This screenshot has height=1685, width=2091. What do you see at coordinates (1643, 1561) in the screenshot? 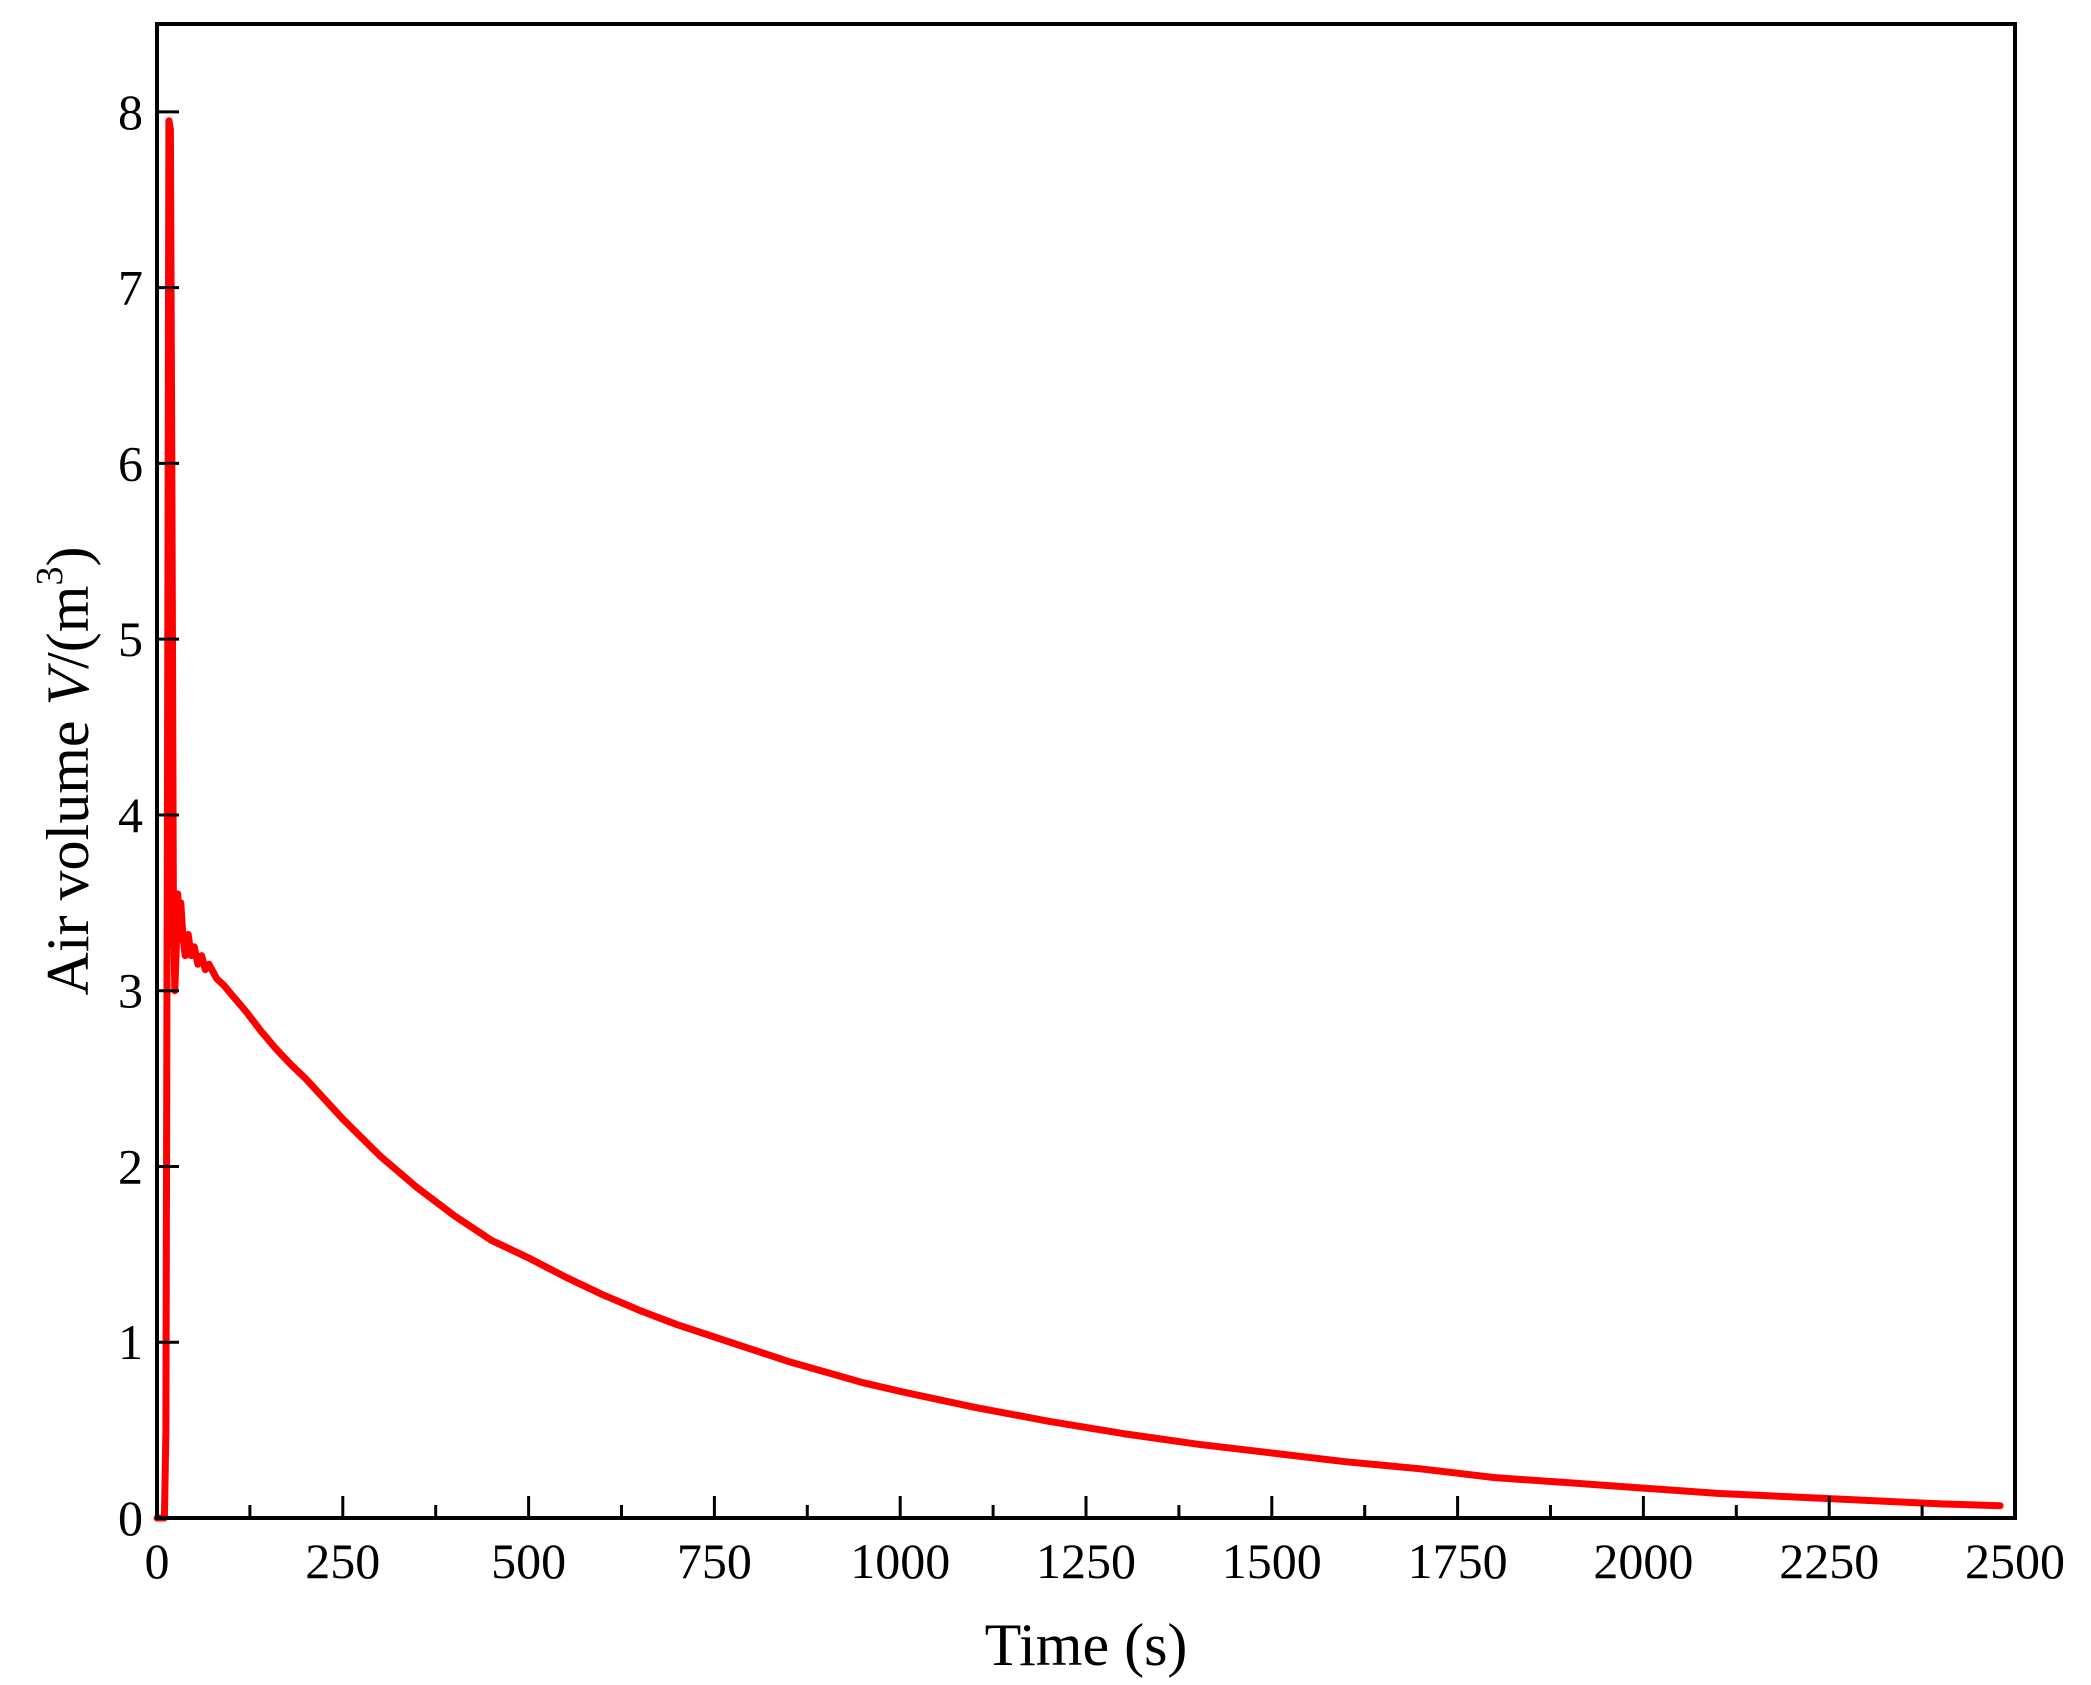
I see `x-tick-label: 2000` at bounding box center [1643, 1561].